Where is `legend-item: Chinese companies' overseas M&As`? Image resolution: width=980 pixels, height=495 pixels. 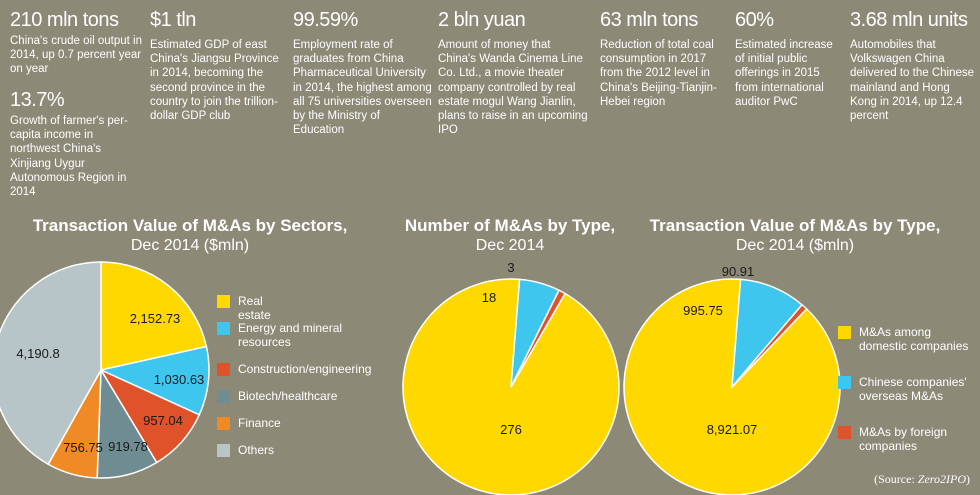 legend-item: Chinese companies' overseas M&As is located at coordinates (908, 389).